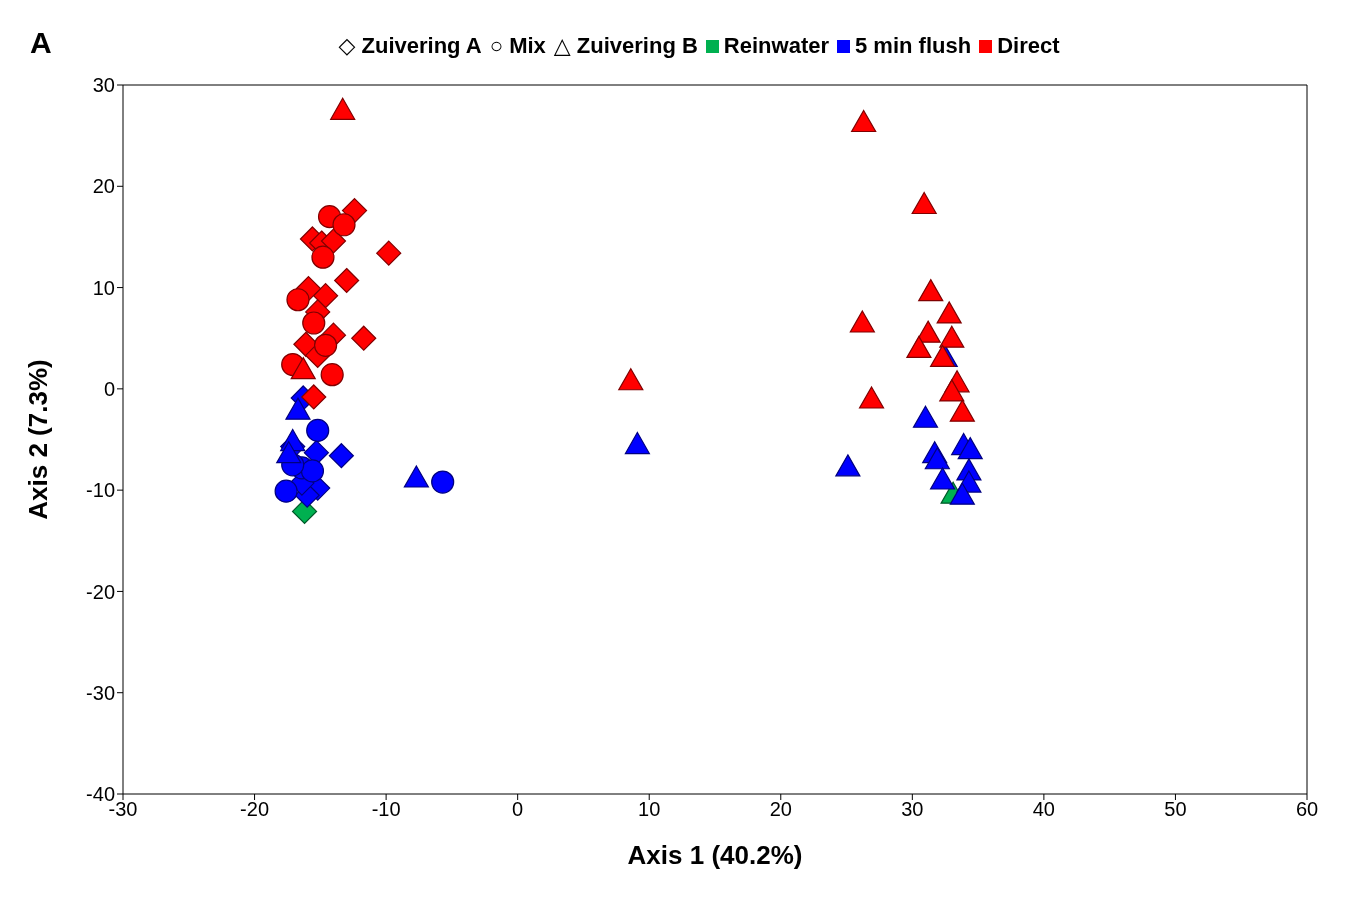 Image resolution: width=1350 pixels, height=905 pixels. What do you see at coordinates (780, 809) in the screenshot?
I see `x-tick-label: 20` at bounding box center [780, 809].